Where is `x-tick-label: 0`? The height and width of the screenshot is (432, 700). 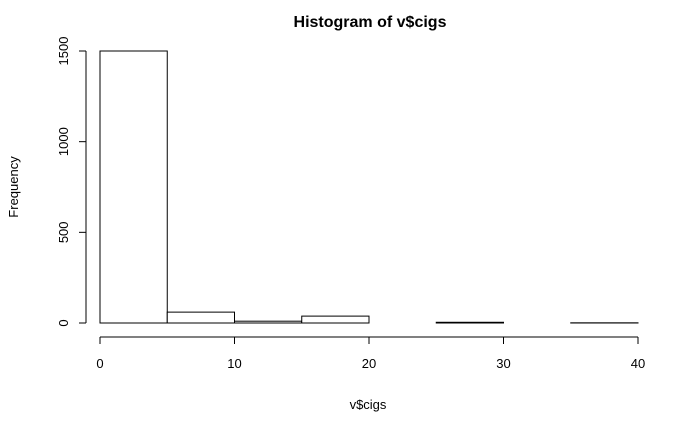 x-tick-label: 0 is located at coordinates (99, 363).